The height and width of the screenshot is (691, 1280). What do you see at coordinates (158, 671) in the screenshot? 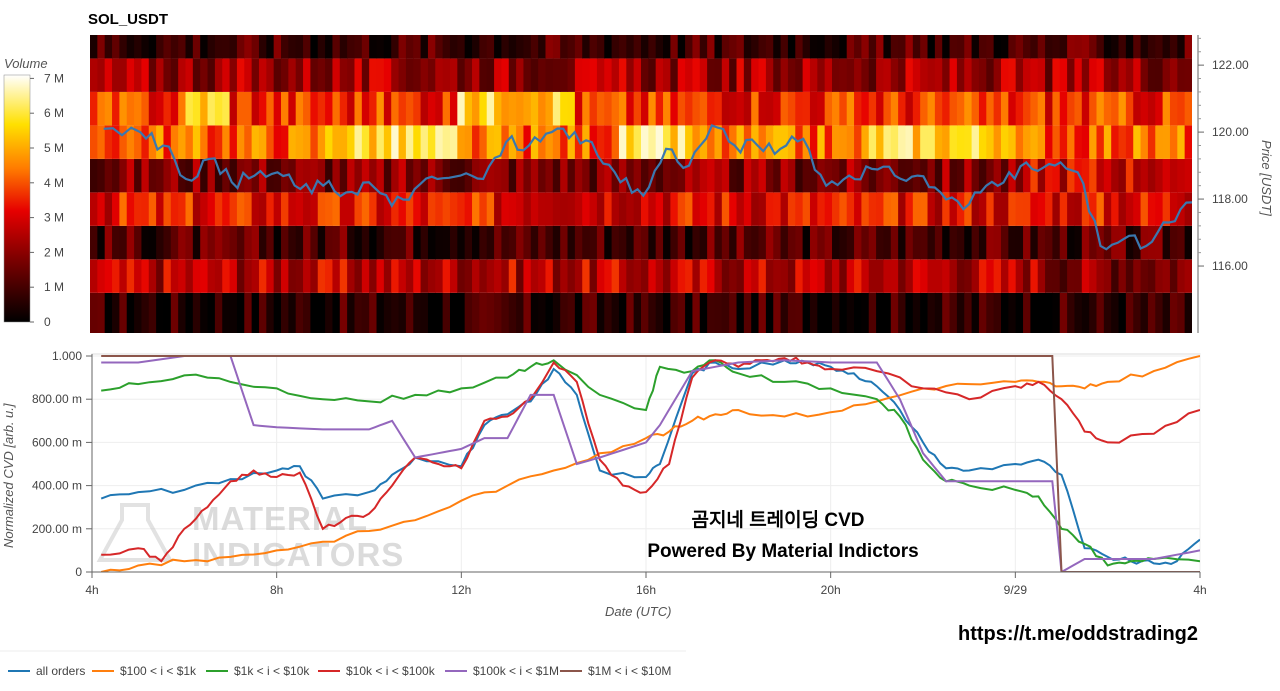
I see `legend-label: $100 < i < $1k` at bounding box center [158, 671].